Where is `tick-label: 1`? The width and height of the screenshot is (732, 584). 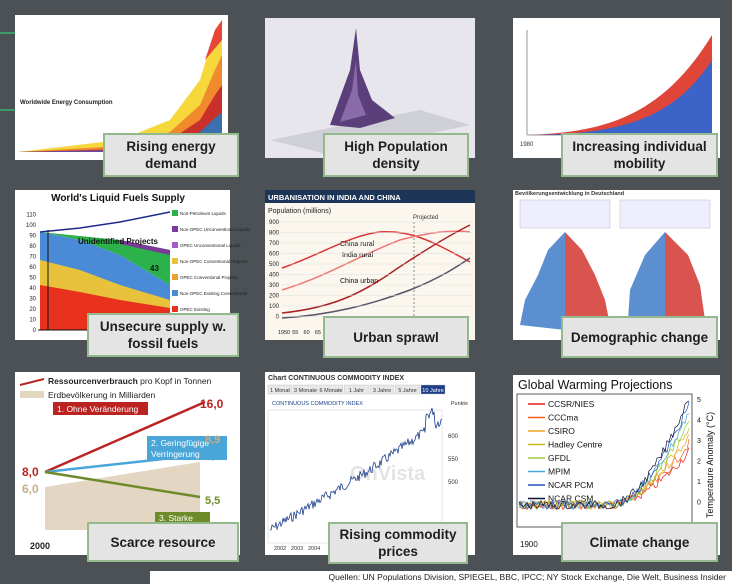 tick-label: 1 is located at coordinates (699, 482).